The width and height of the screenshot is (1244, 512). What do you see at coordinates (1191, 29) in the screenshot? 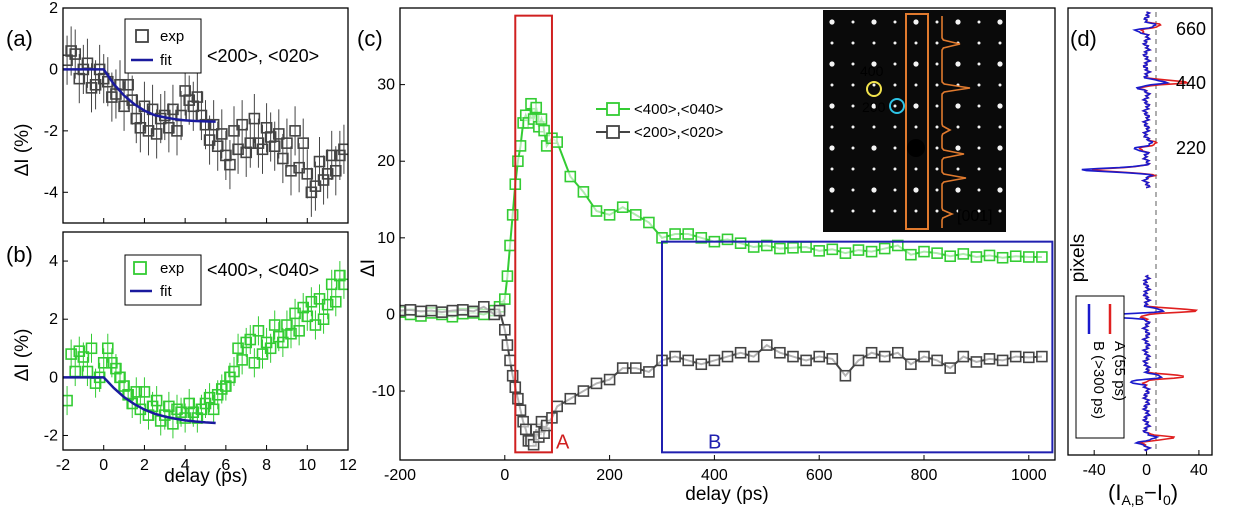
I see `panel-d-reflection-660: 660` at bounding box center [1191, 29].